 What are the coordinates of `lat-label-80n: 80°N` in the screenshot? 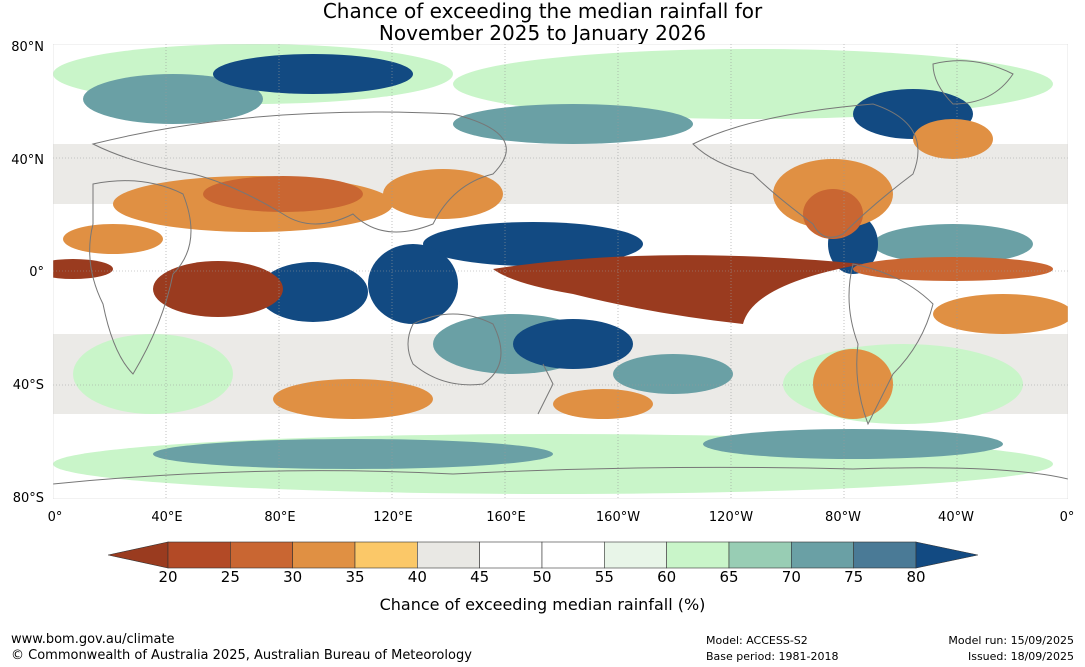 It's located at (27, 47).